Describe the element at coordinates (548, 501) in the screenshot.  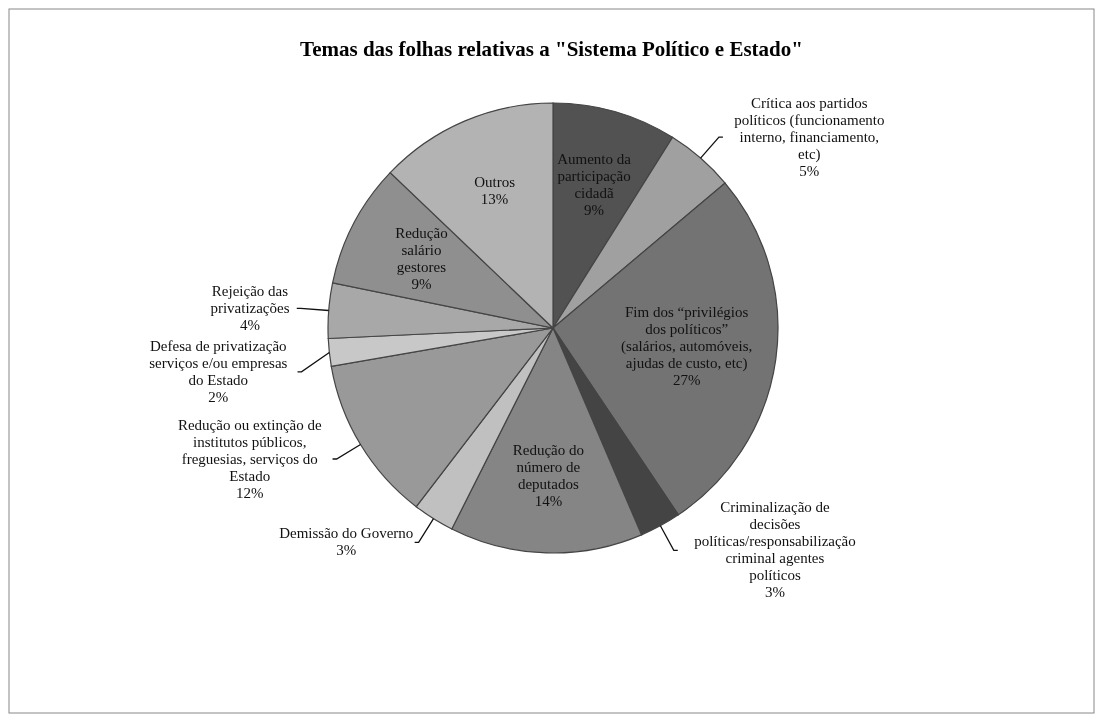
I see `data-label: 14%` at that location.